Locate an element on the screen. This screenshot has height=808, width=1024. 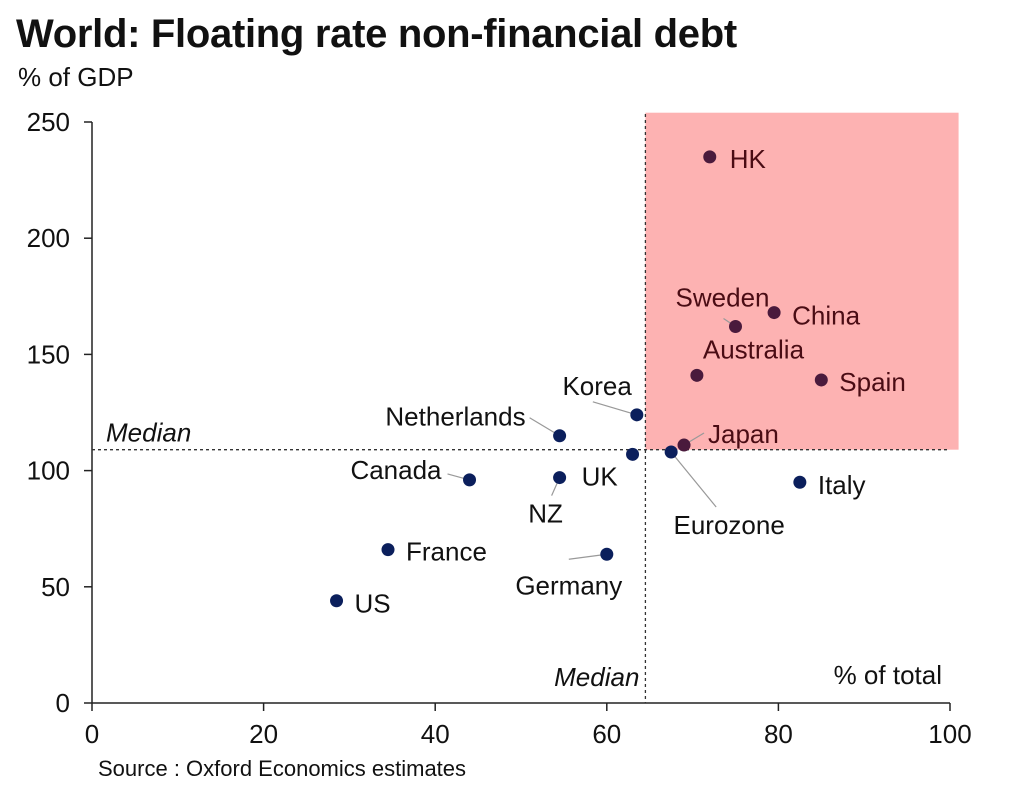
label-germany: Germany is located at coordinates (568, 585).